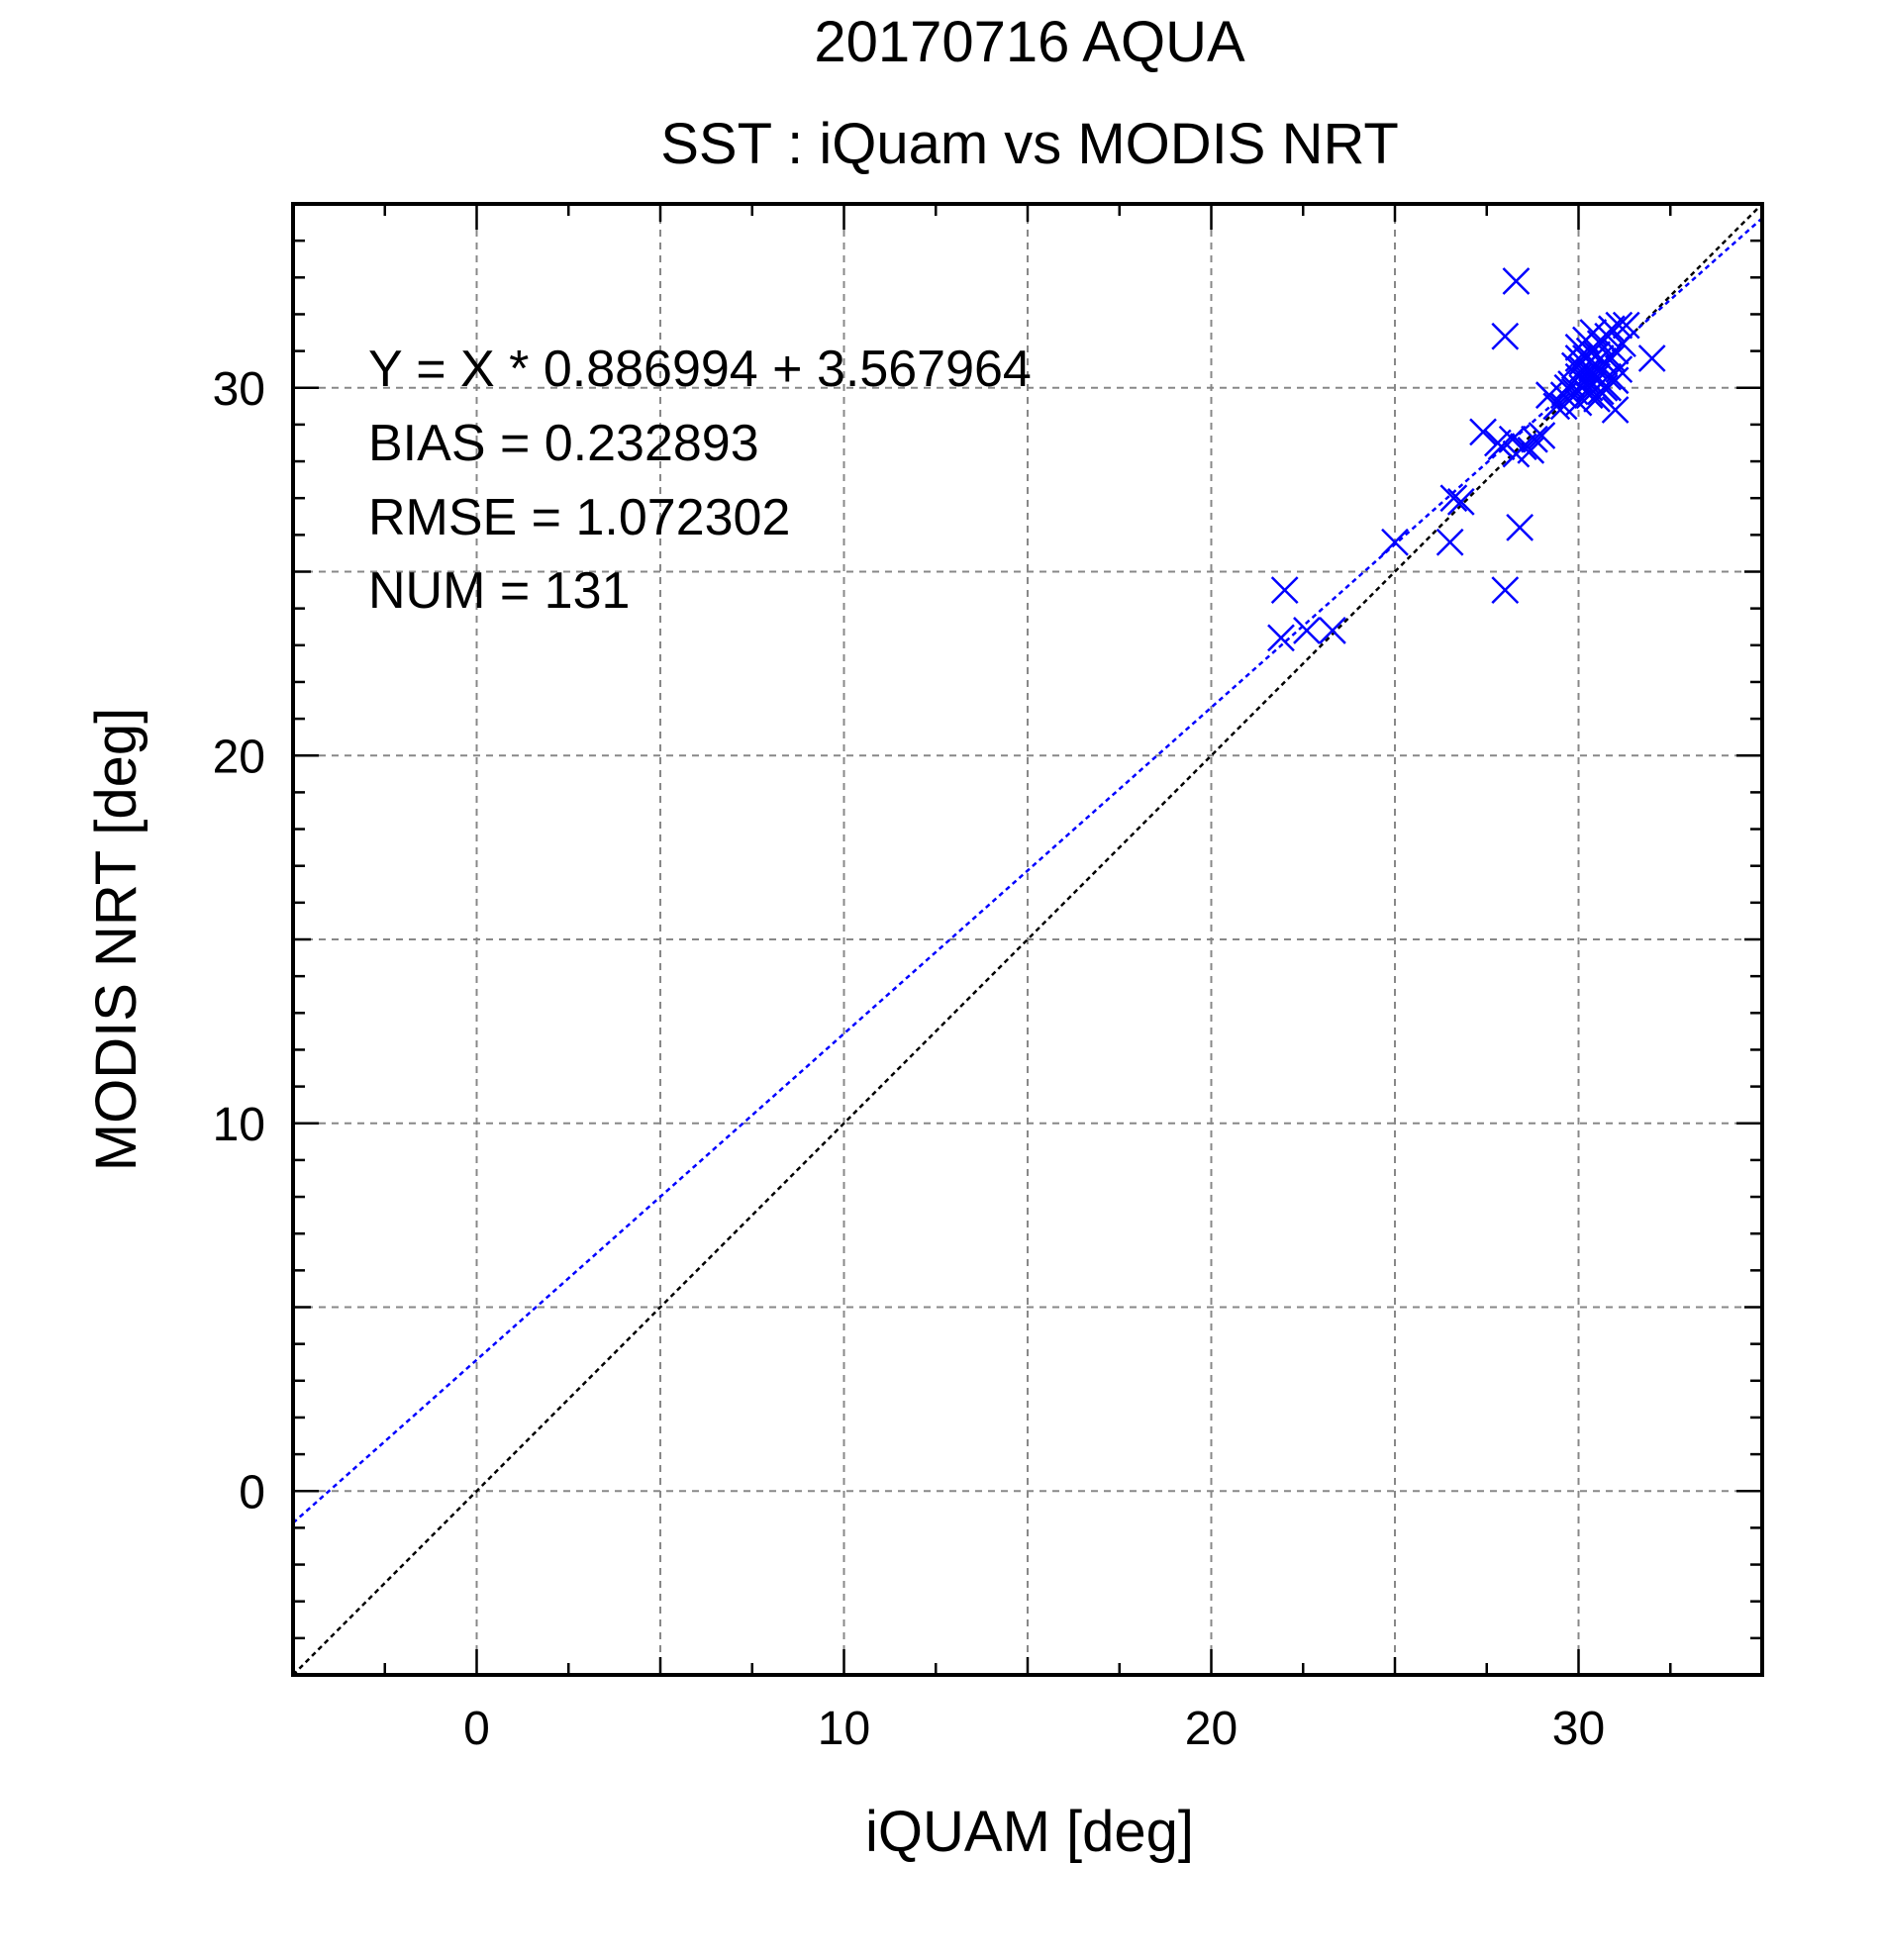 This screenshot has height=1960, width=1881. Describe the element at coordinates (239, 1125) in the screenshot. I see `y-tick-label: 10` at that location.